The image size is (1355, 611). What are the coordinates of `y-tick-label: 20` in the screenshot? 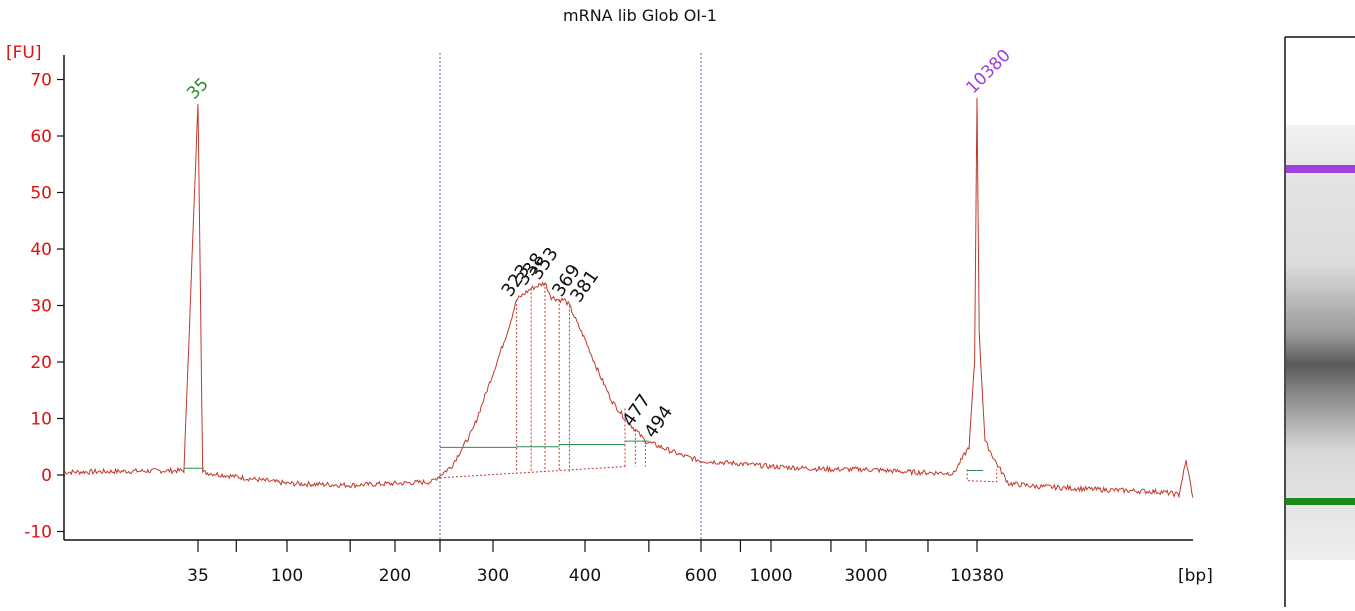 It's located at (41, 363).